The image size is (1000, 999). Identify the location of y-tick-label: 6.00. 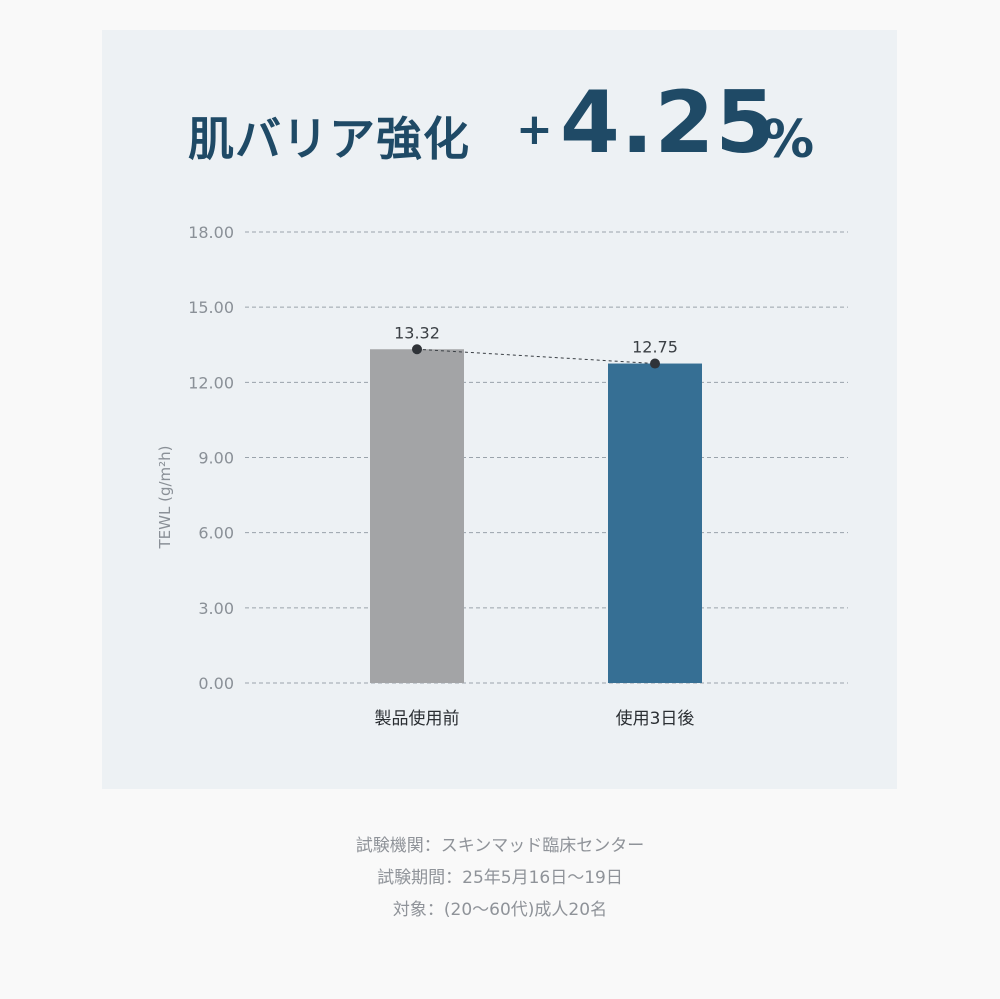
(216, 533).